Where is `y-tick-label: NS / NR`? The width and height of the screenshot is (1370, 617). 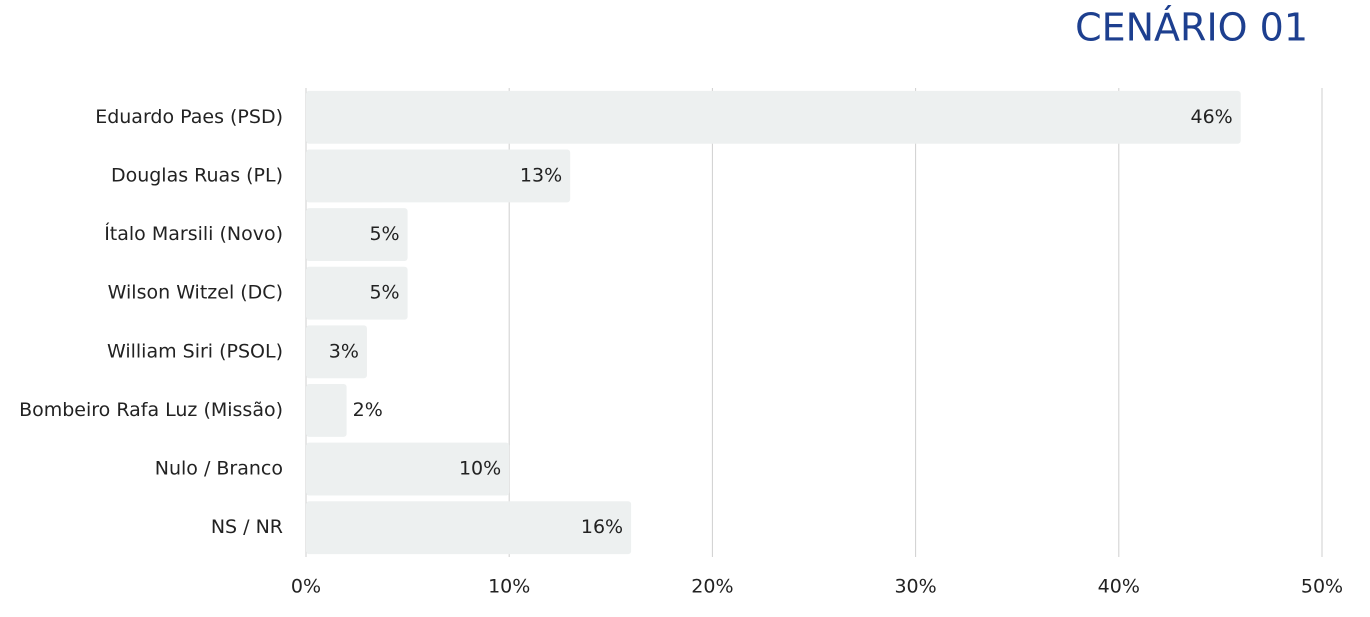 y-tick-label: NS / NR is located at coordinates (247, 527).